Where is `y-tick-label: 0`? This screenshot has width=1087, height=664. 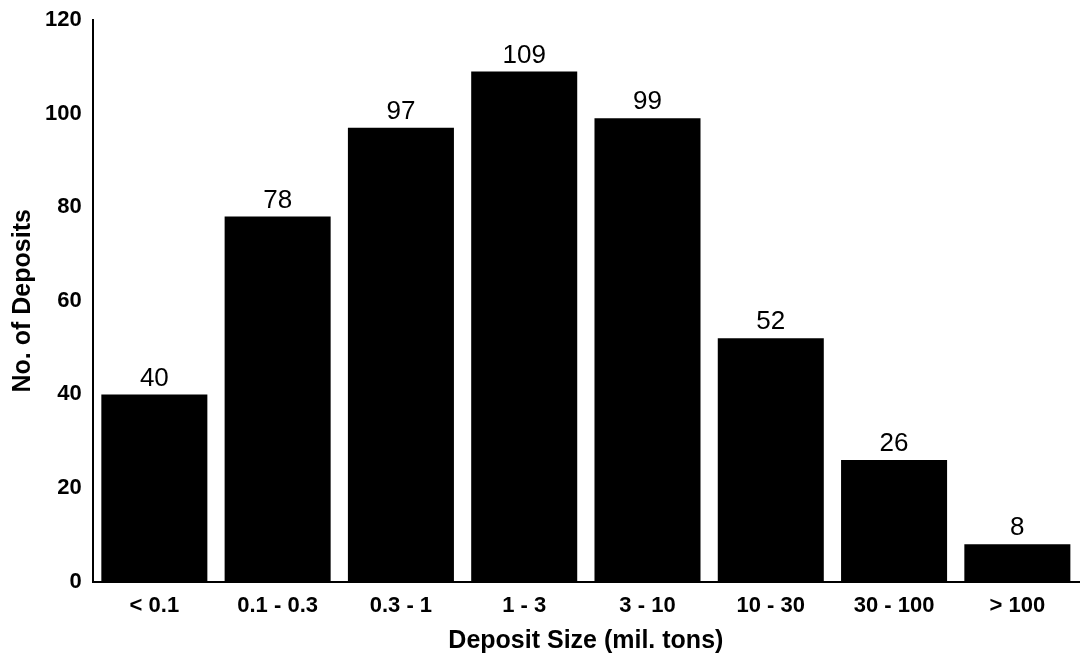
y-tick-label: 0 is located at coordinates (75, 580).